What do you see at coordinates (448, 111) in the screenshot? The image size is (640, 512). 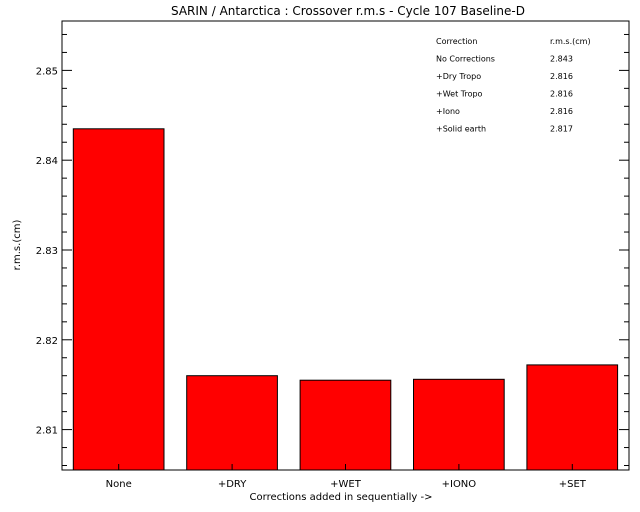 I see `legend-row-correction: +Iono` at bounding box center [448, 111].